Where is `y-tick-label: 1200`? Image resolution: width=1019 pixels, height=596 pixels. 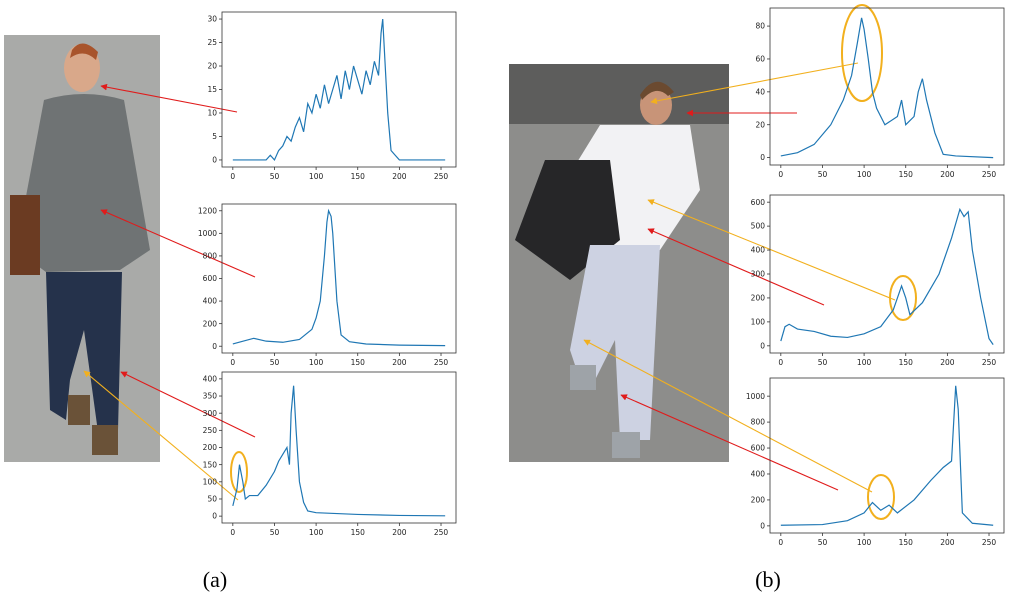
y-tick-label: 1200 is located at coordinates (207, 210).